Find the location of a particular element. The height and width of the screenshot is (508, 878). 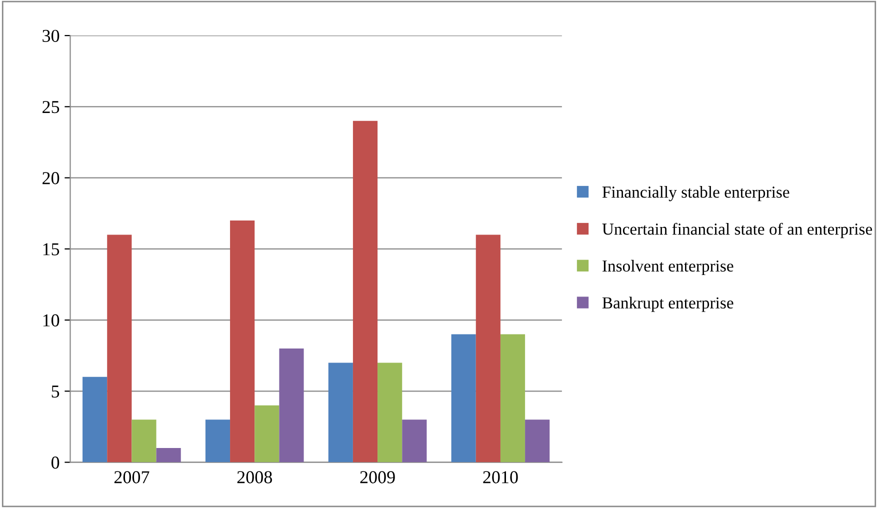

y-tick-label: 30 is located at coordinates (51, 36).